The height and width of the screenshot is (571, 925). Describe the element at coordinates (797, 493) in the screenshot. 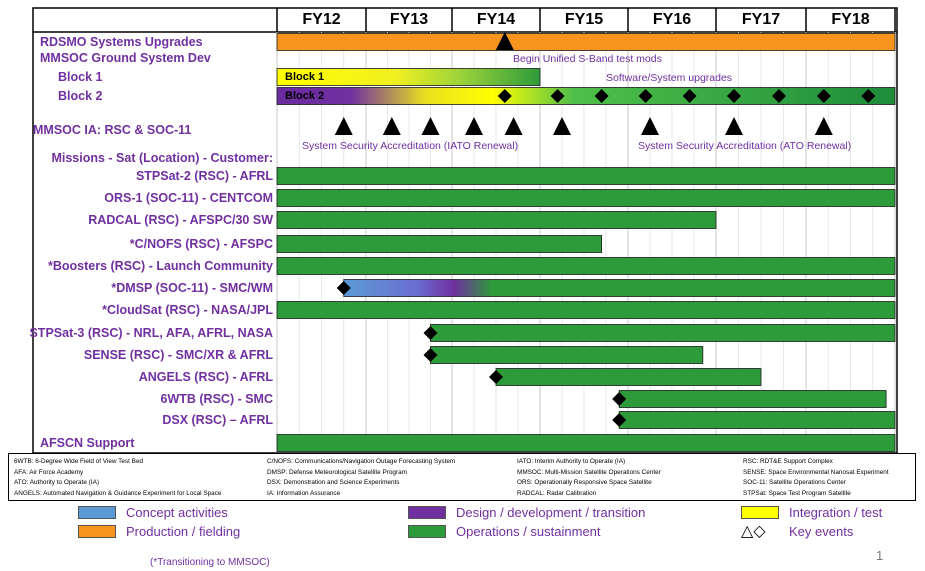

I see `glossary-entry: STPSat: Space Test Program Satellite` at that location.